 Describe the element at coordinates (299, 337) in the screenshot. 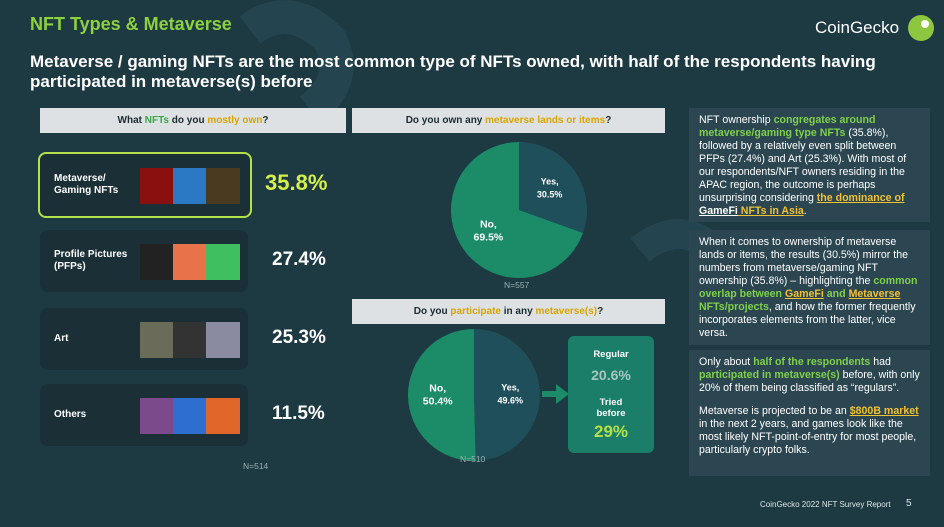

I see `type-share: 25.3%` at that location.